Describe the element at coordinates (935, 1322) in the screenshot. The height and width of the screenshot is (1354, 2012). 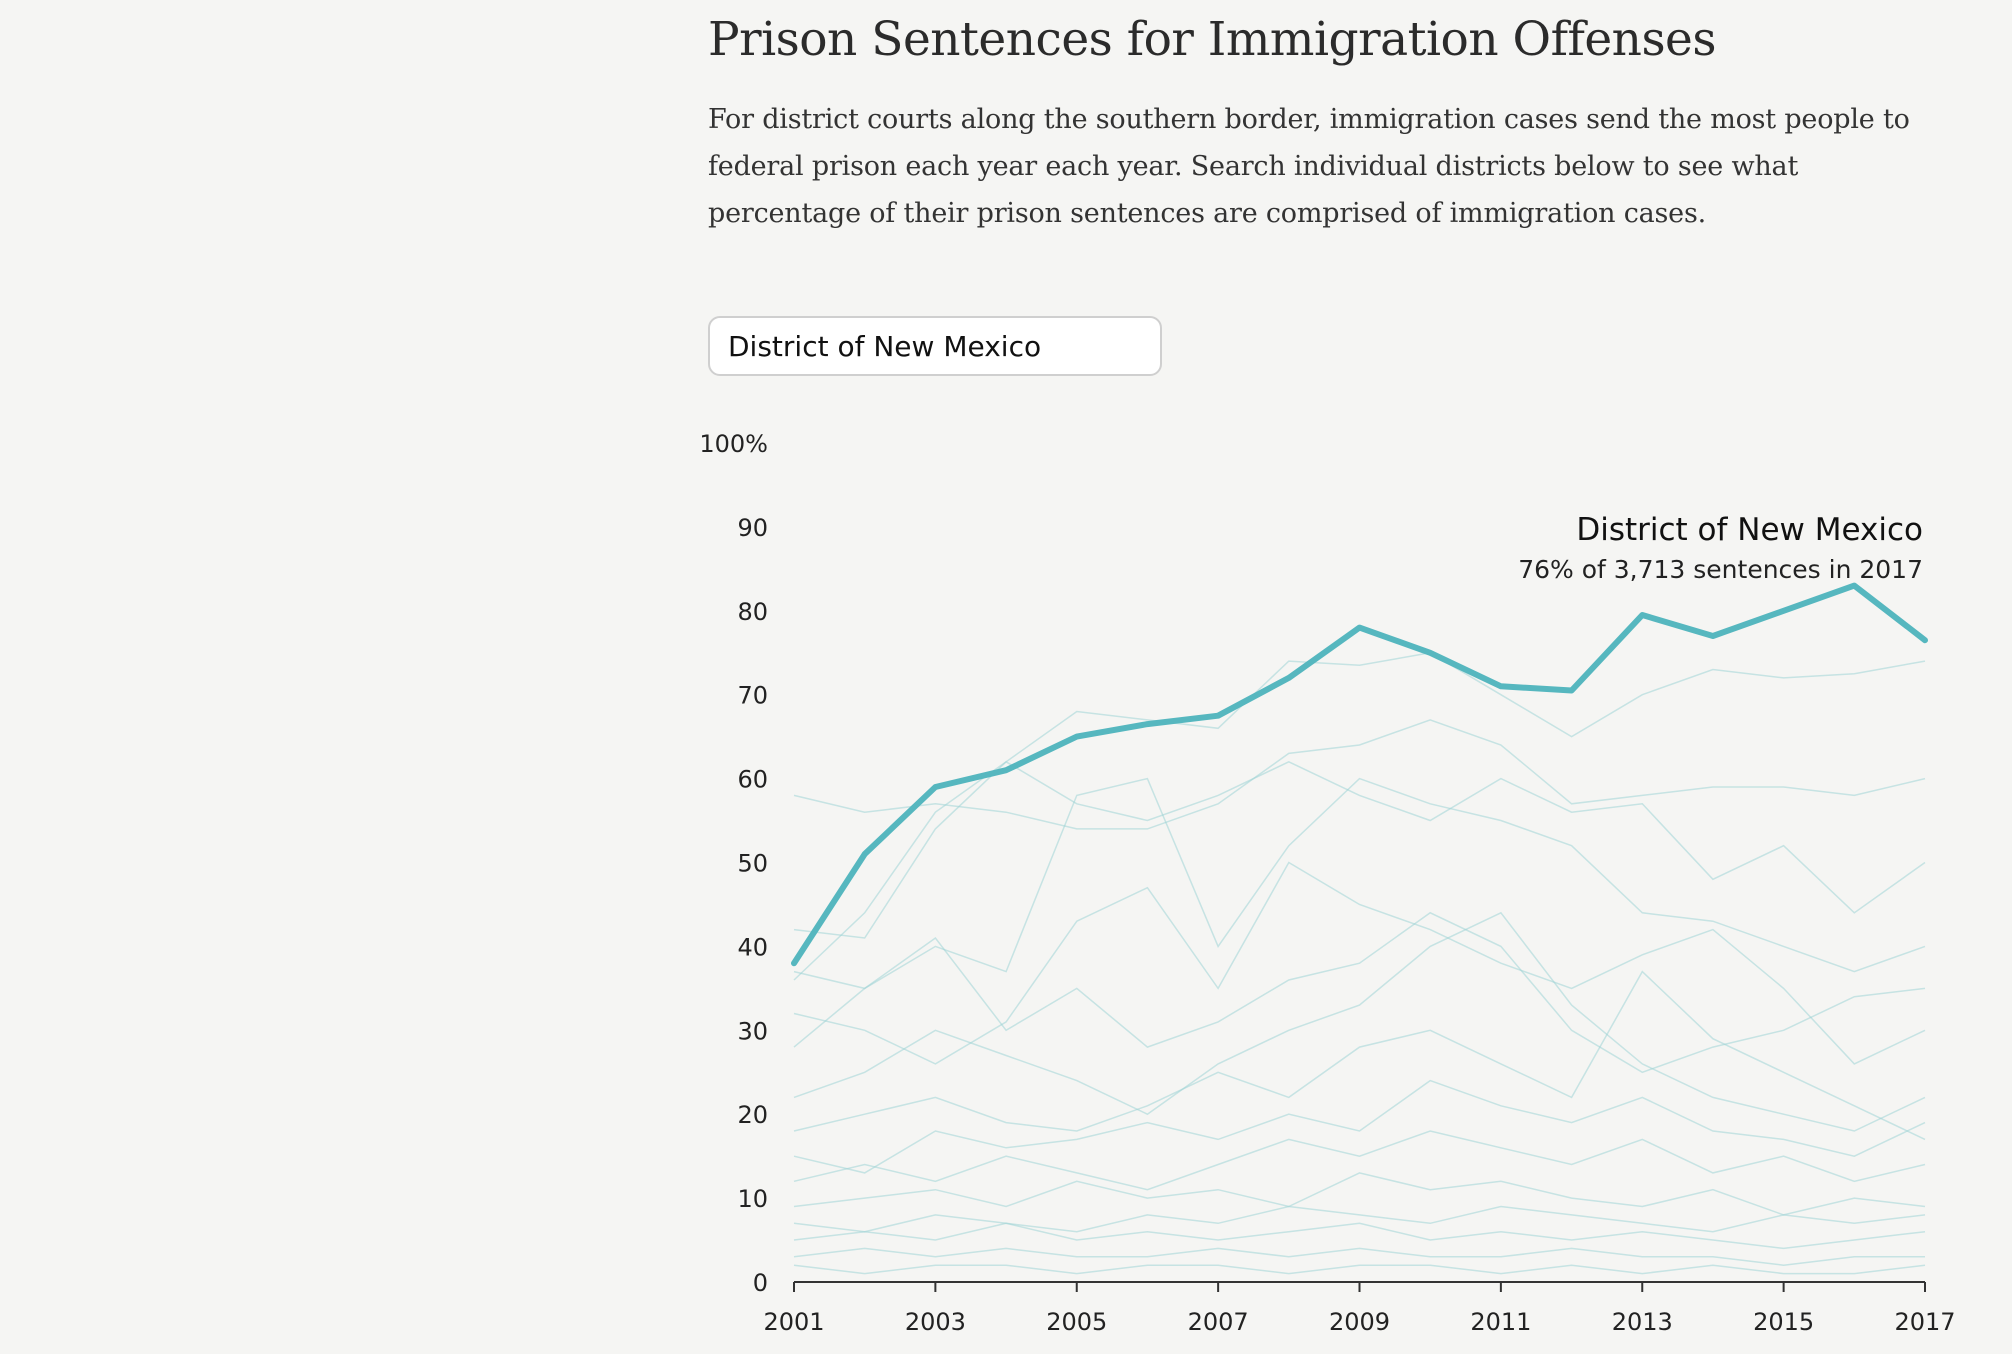
I see `x-tick-label: 2003` at that location.